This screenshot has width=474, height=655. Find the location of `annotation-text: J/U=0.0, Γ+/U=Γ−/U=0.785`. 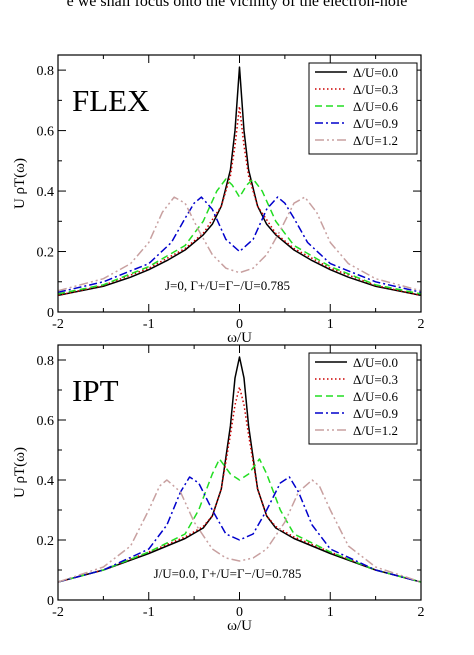

annotation-text: J/U=0.0, Γ+/U=Γ−/U=0.785 is located at coordinates (228, 573).